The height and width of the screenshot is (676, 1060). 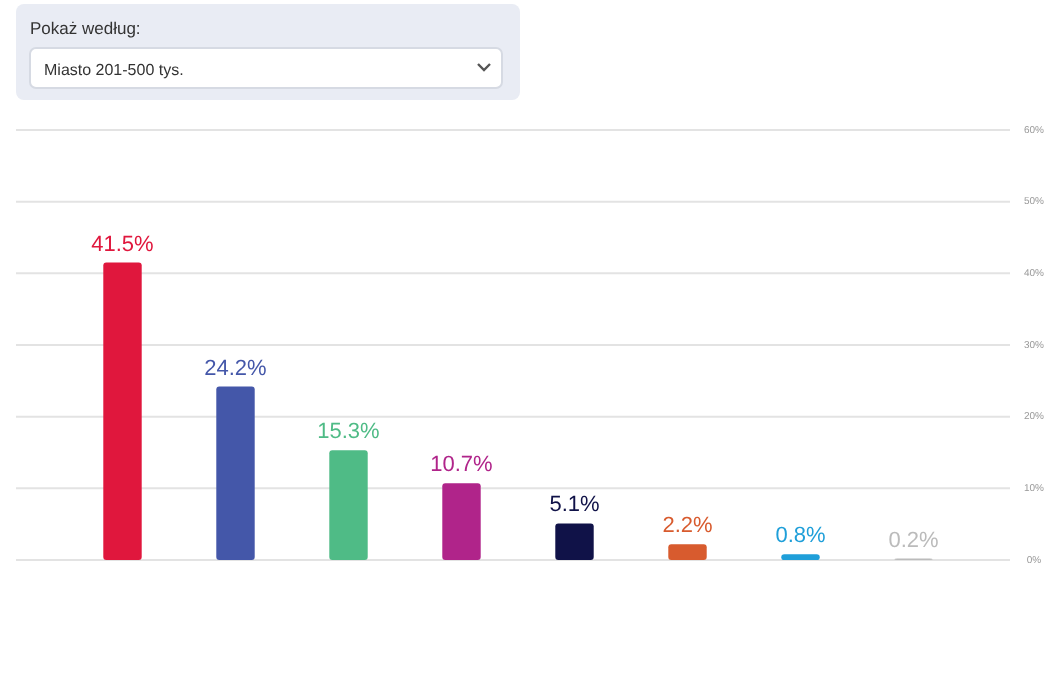 What do you see at coordinates (349, 432) in the screenshot?
I see `data-label: 15.3%` at bounding box center [349, 432].